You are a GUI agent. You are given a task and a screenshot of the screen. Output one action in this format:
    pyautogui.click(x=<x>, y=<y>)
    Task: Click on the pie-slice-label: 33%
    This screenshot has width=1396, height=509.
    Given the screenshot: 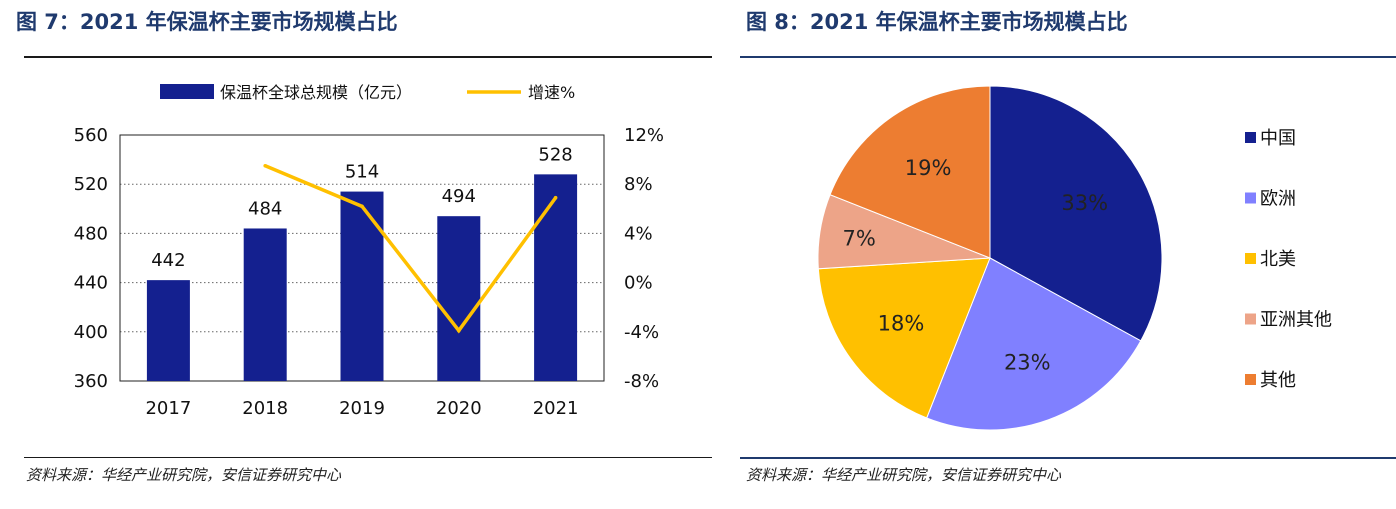 What is the action you would take?
    pyautogui.click(x=1084, y=203)
    